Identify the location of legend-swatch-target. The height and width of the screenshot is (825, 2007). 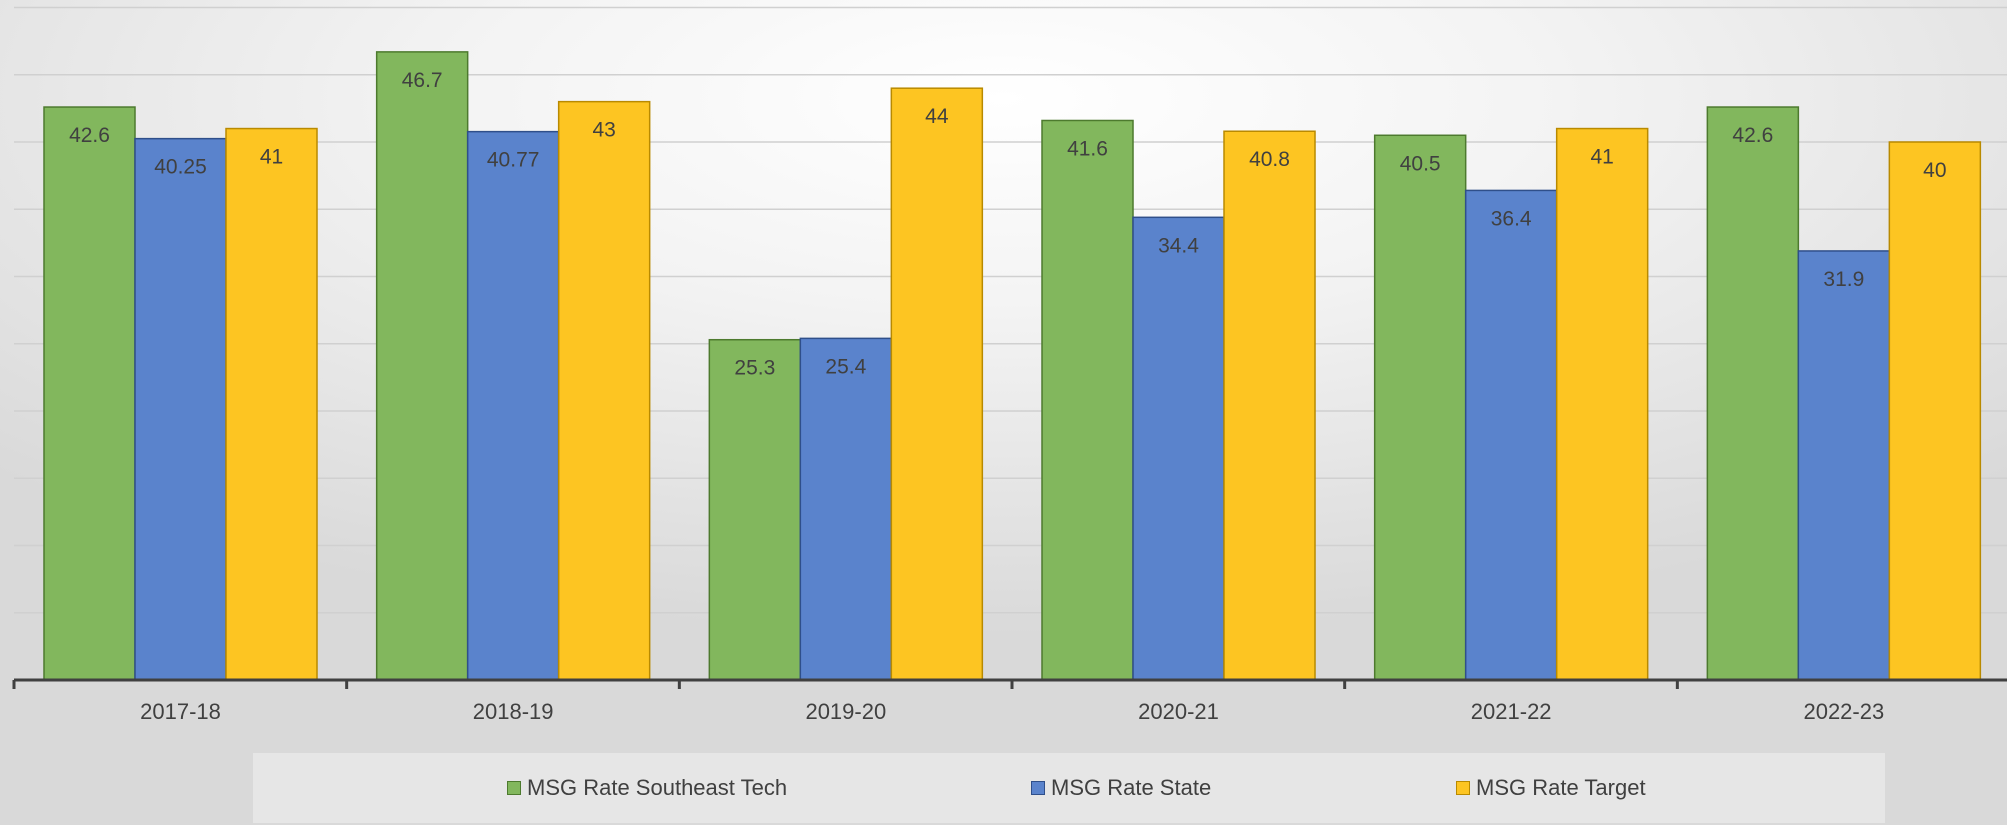
(1463, 788).